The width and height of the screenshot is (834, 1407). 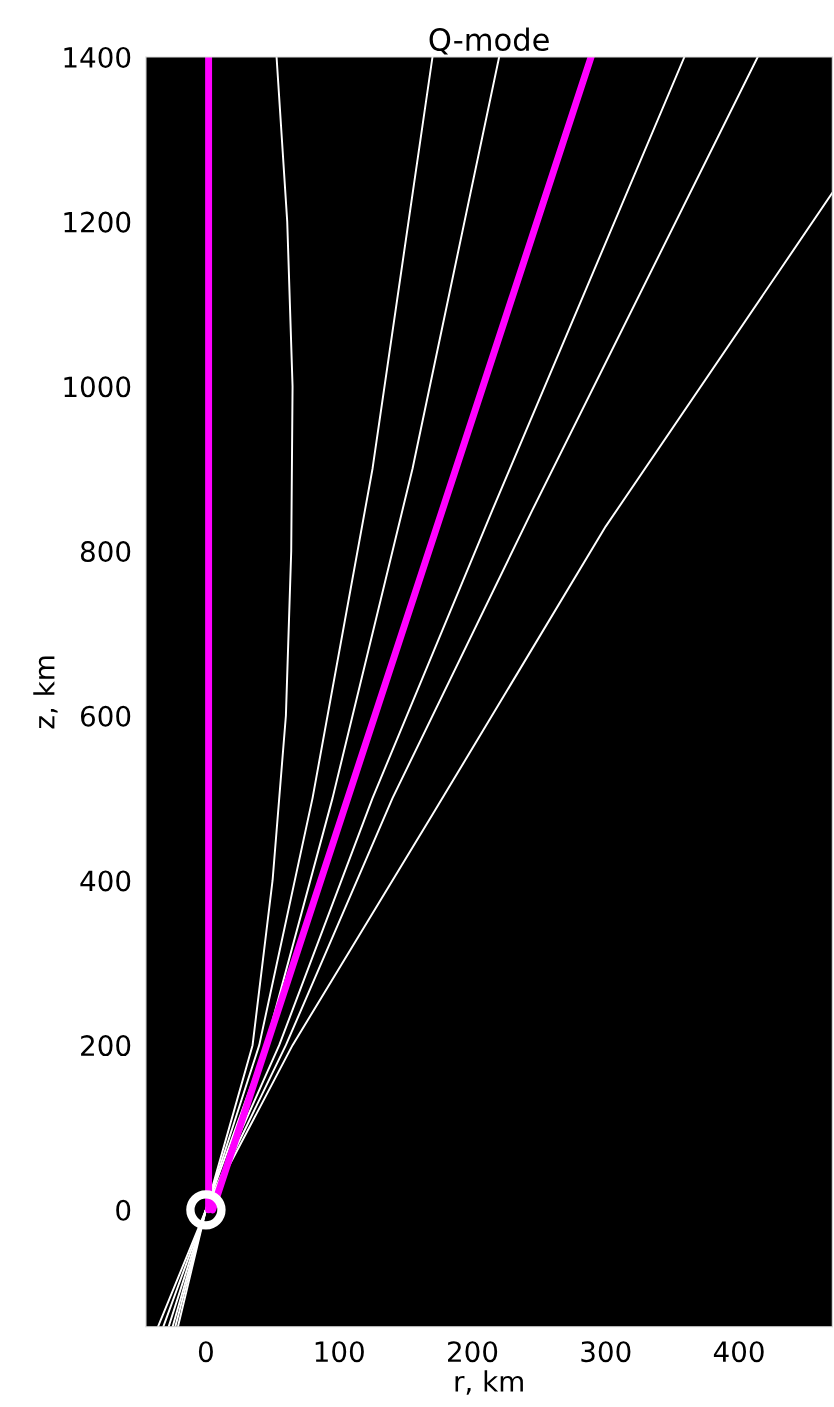 What do you see at coordinates (105, 881) in the screenshot?
I see `y-tick-label: 400` at bounding box center [105, 881].